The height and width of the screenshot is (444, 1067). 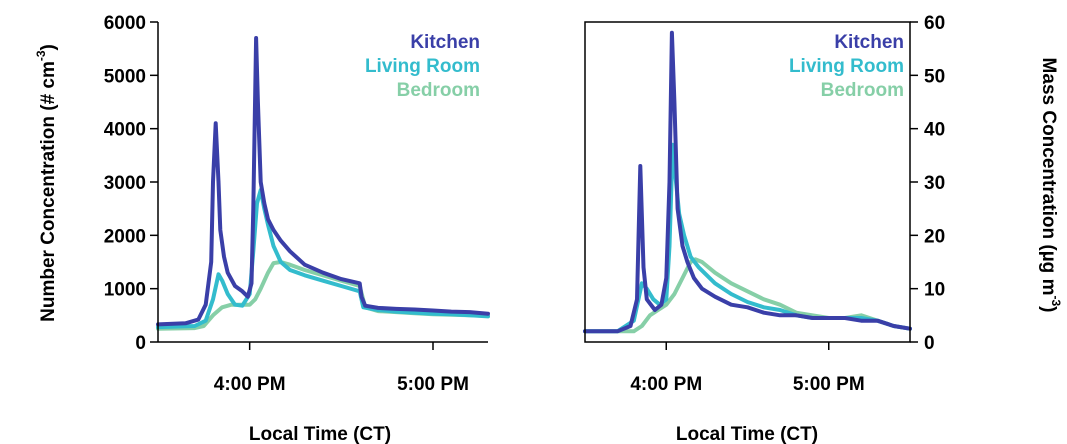 I want to click on y-tick-label: 6000, so click(x=125, y=23).